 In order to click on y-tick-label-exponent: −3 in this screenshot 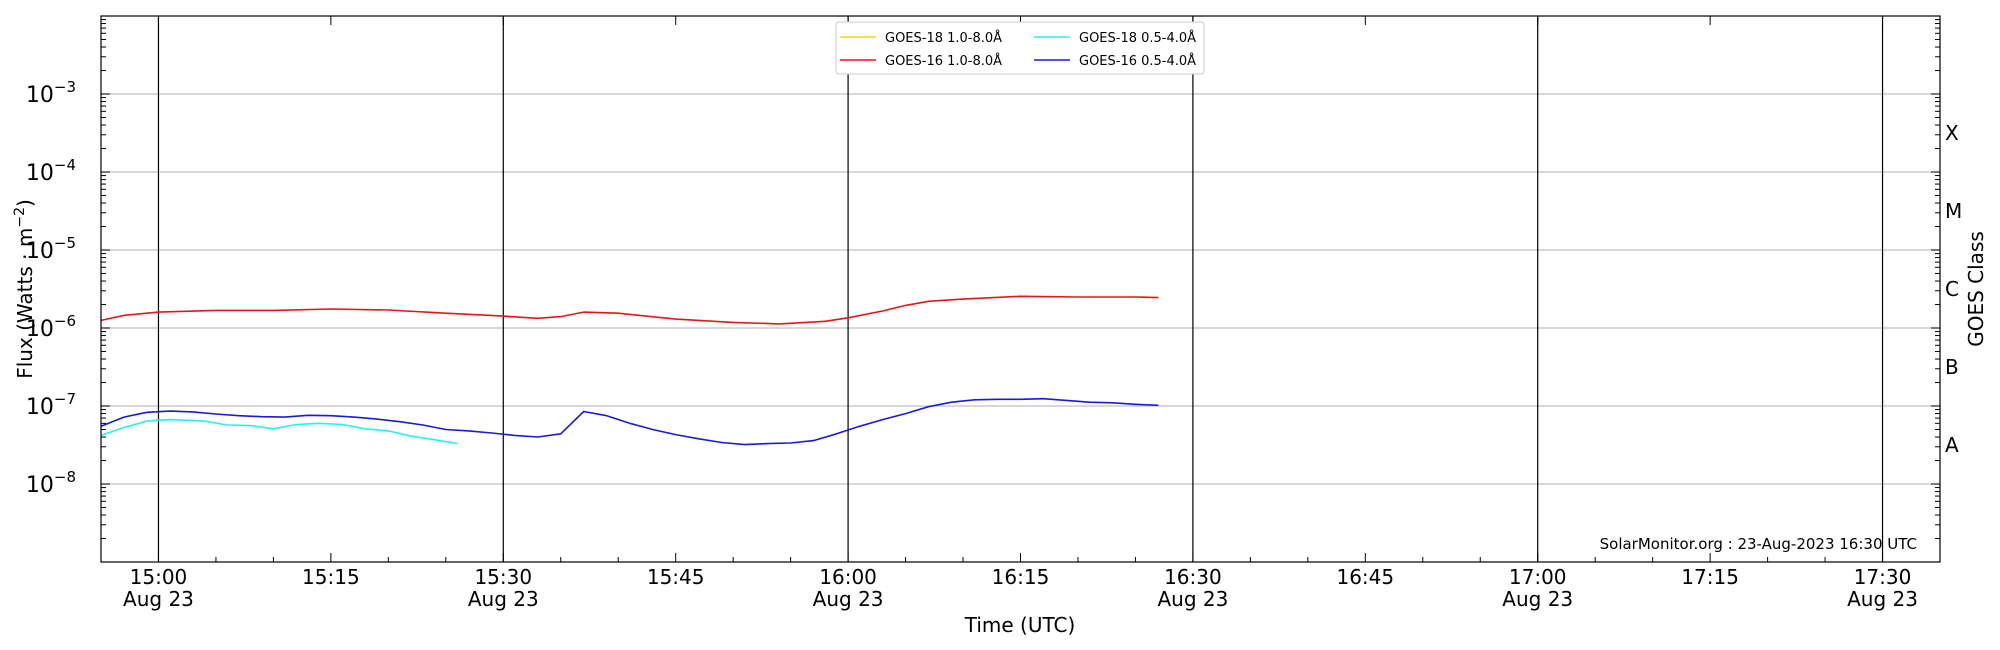, I will do `click(65, 87)`.